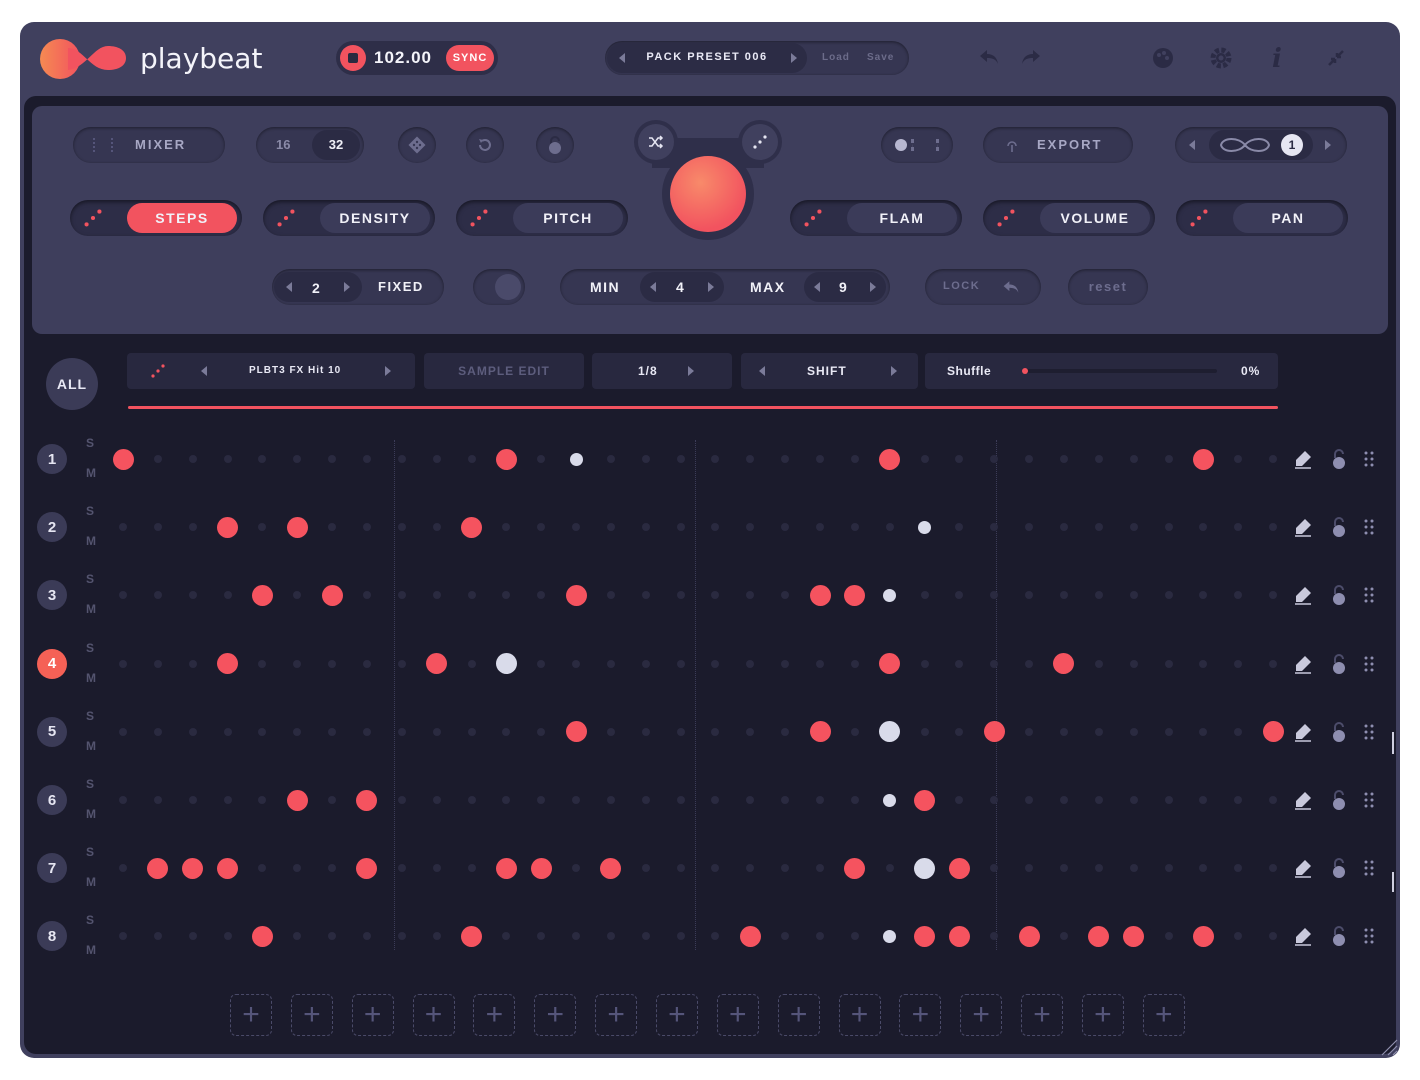 This screenshot has width=1420, height=1080. I want to click on scrollbar-marker, so click(1393, 743).